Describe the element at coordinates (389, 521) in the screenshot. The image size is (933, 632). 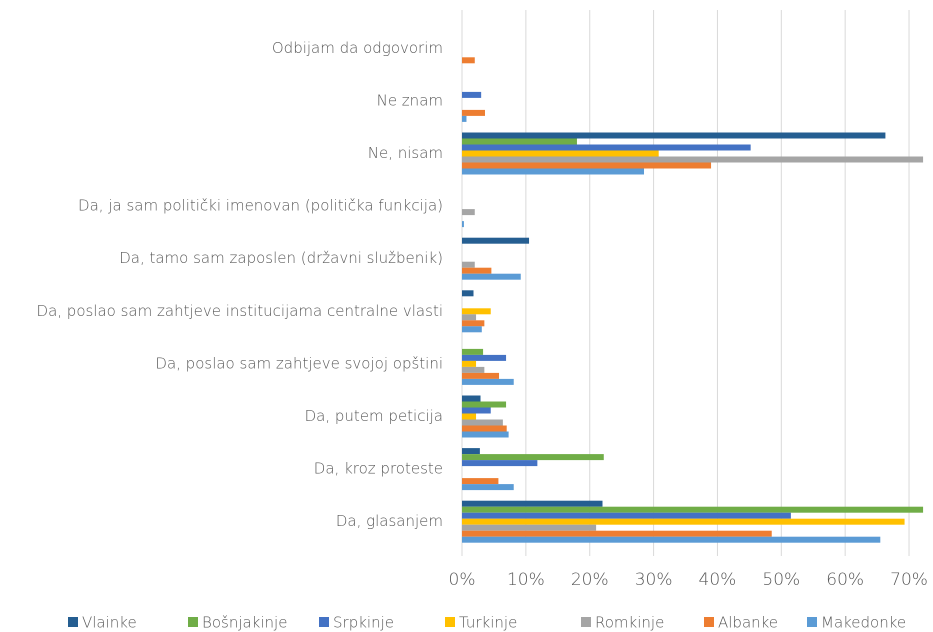
I see `category-label: Da, glasanjem` at that location.